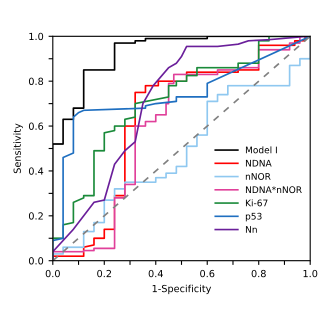 The image size is (330, 330). I want to click on x-axis-title: 1-Specificity, so click(182, 289).